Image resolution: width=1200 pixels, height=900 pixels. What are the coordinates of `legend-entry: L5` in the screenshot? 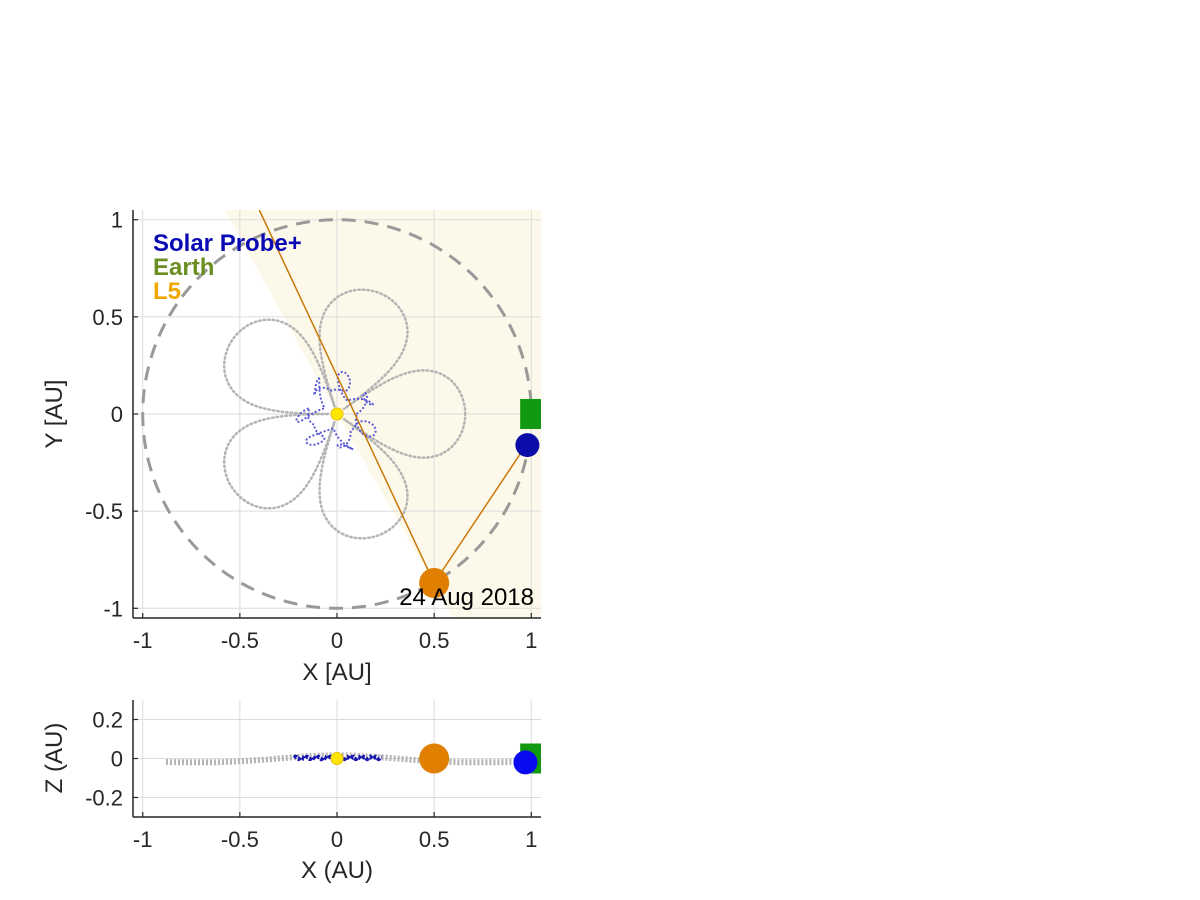 It's located at (167, 291).